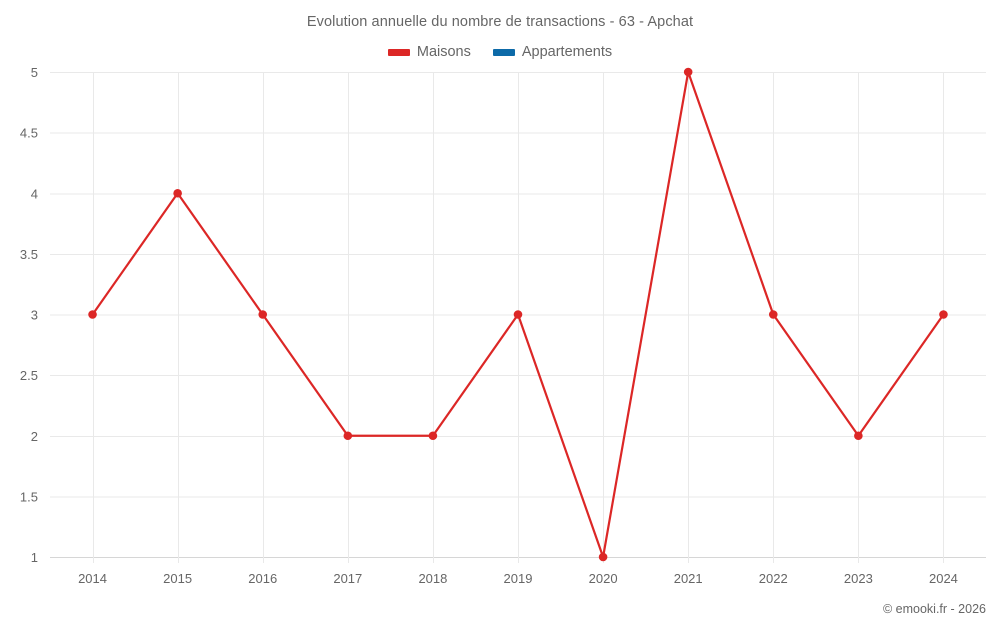  Describe the element at coordinates (29, 375) in the screenshot. I see `y-tick-label: 2.5` at that location.